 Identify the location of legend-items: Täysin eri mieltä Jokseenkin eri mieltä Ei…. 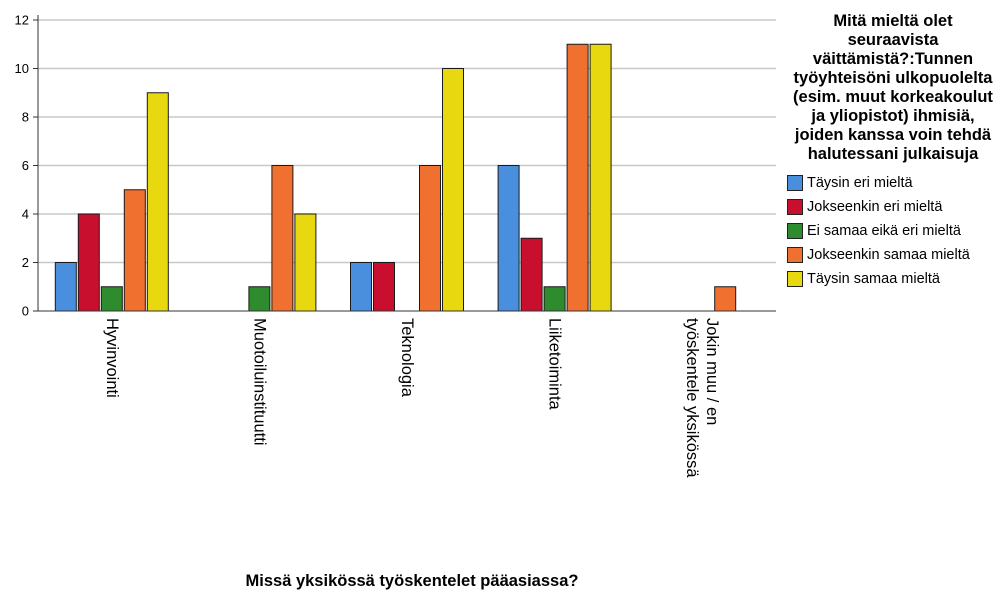
(893, 231).